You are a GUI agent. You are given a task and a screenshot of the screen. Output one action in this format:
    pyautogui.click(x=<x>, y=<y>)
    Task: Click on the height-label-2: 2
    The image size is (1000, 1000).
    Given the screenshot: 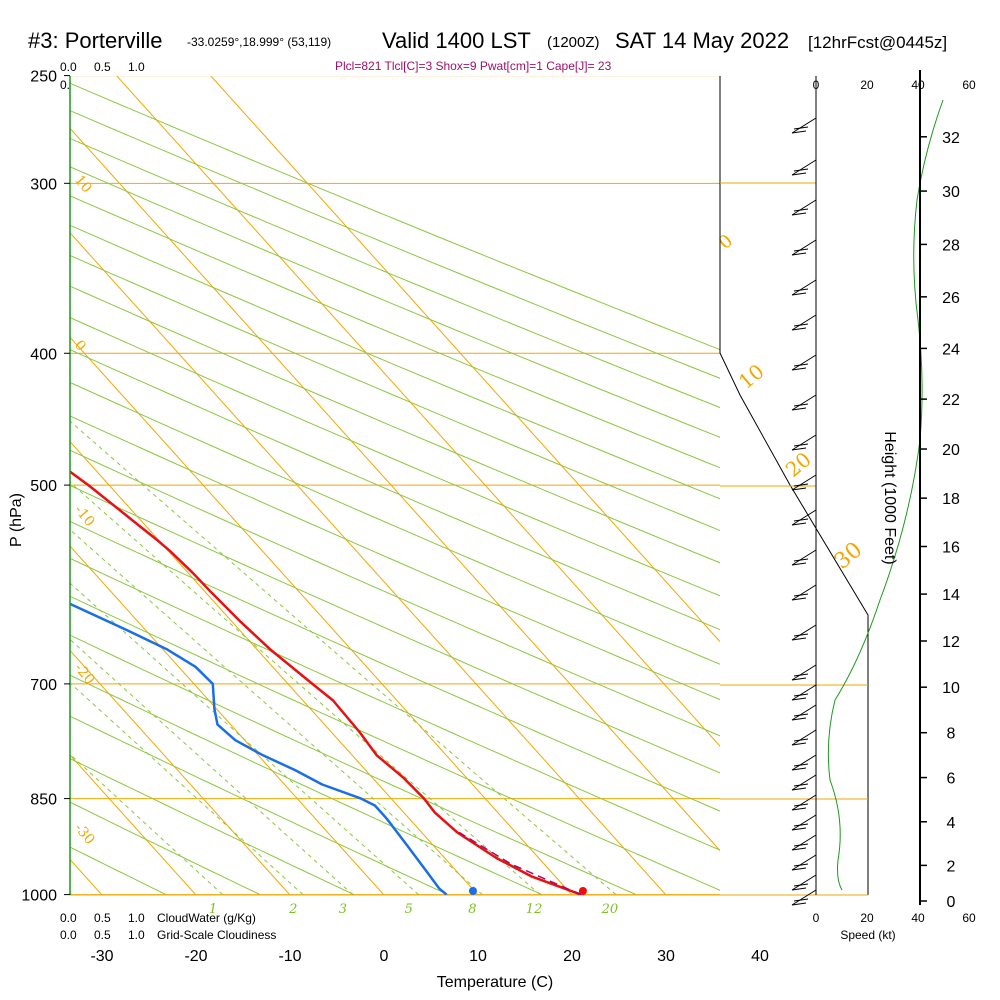 What is the action you would take?
    pyautogui.click(x=951, y=866)
    